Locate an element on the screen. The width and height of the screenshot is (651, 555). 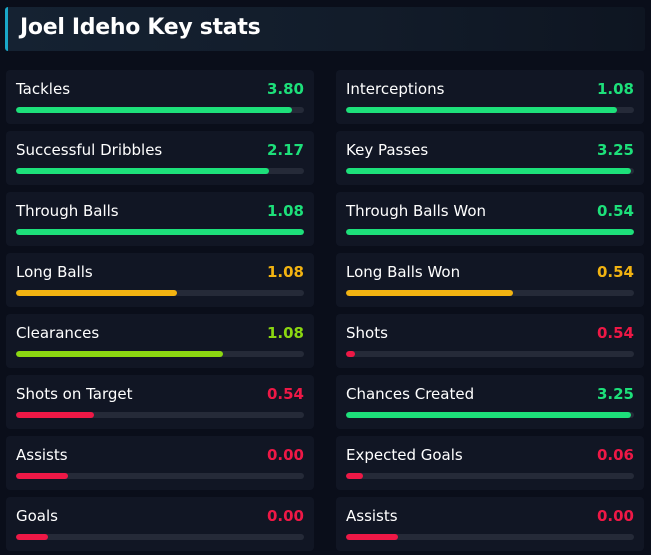
stat-card-long-balls-won: Long Balls Won 0.54 is located at coordinates (490, 280).